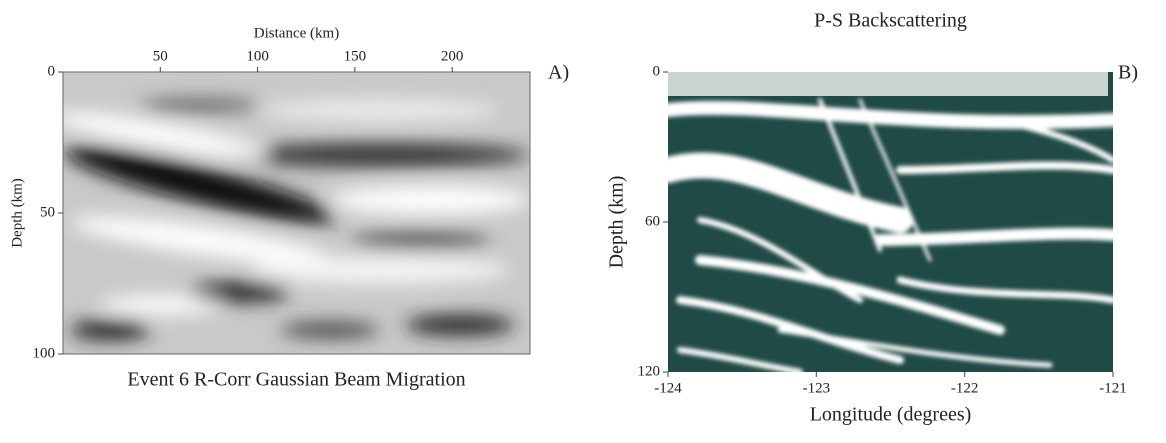 This screenshot has height=443, width=1166. I want to click on panel-label: A), so click(558, 73).